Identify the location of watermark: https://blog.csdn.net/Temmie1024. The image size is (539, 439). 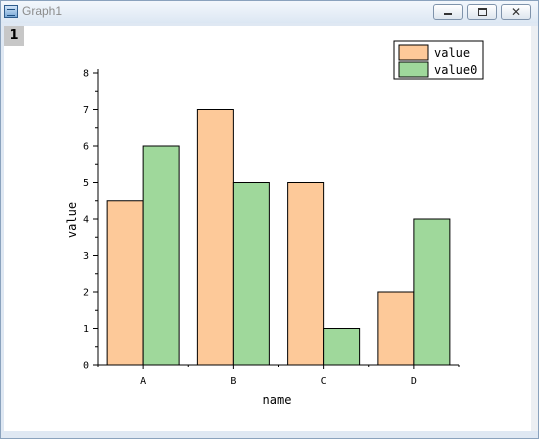
(400, 422).